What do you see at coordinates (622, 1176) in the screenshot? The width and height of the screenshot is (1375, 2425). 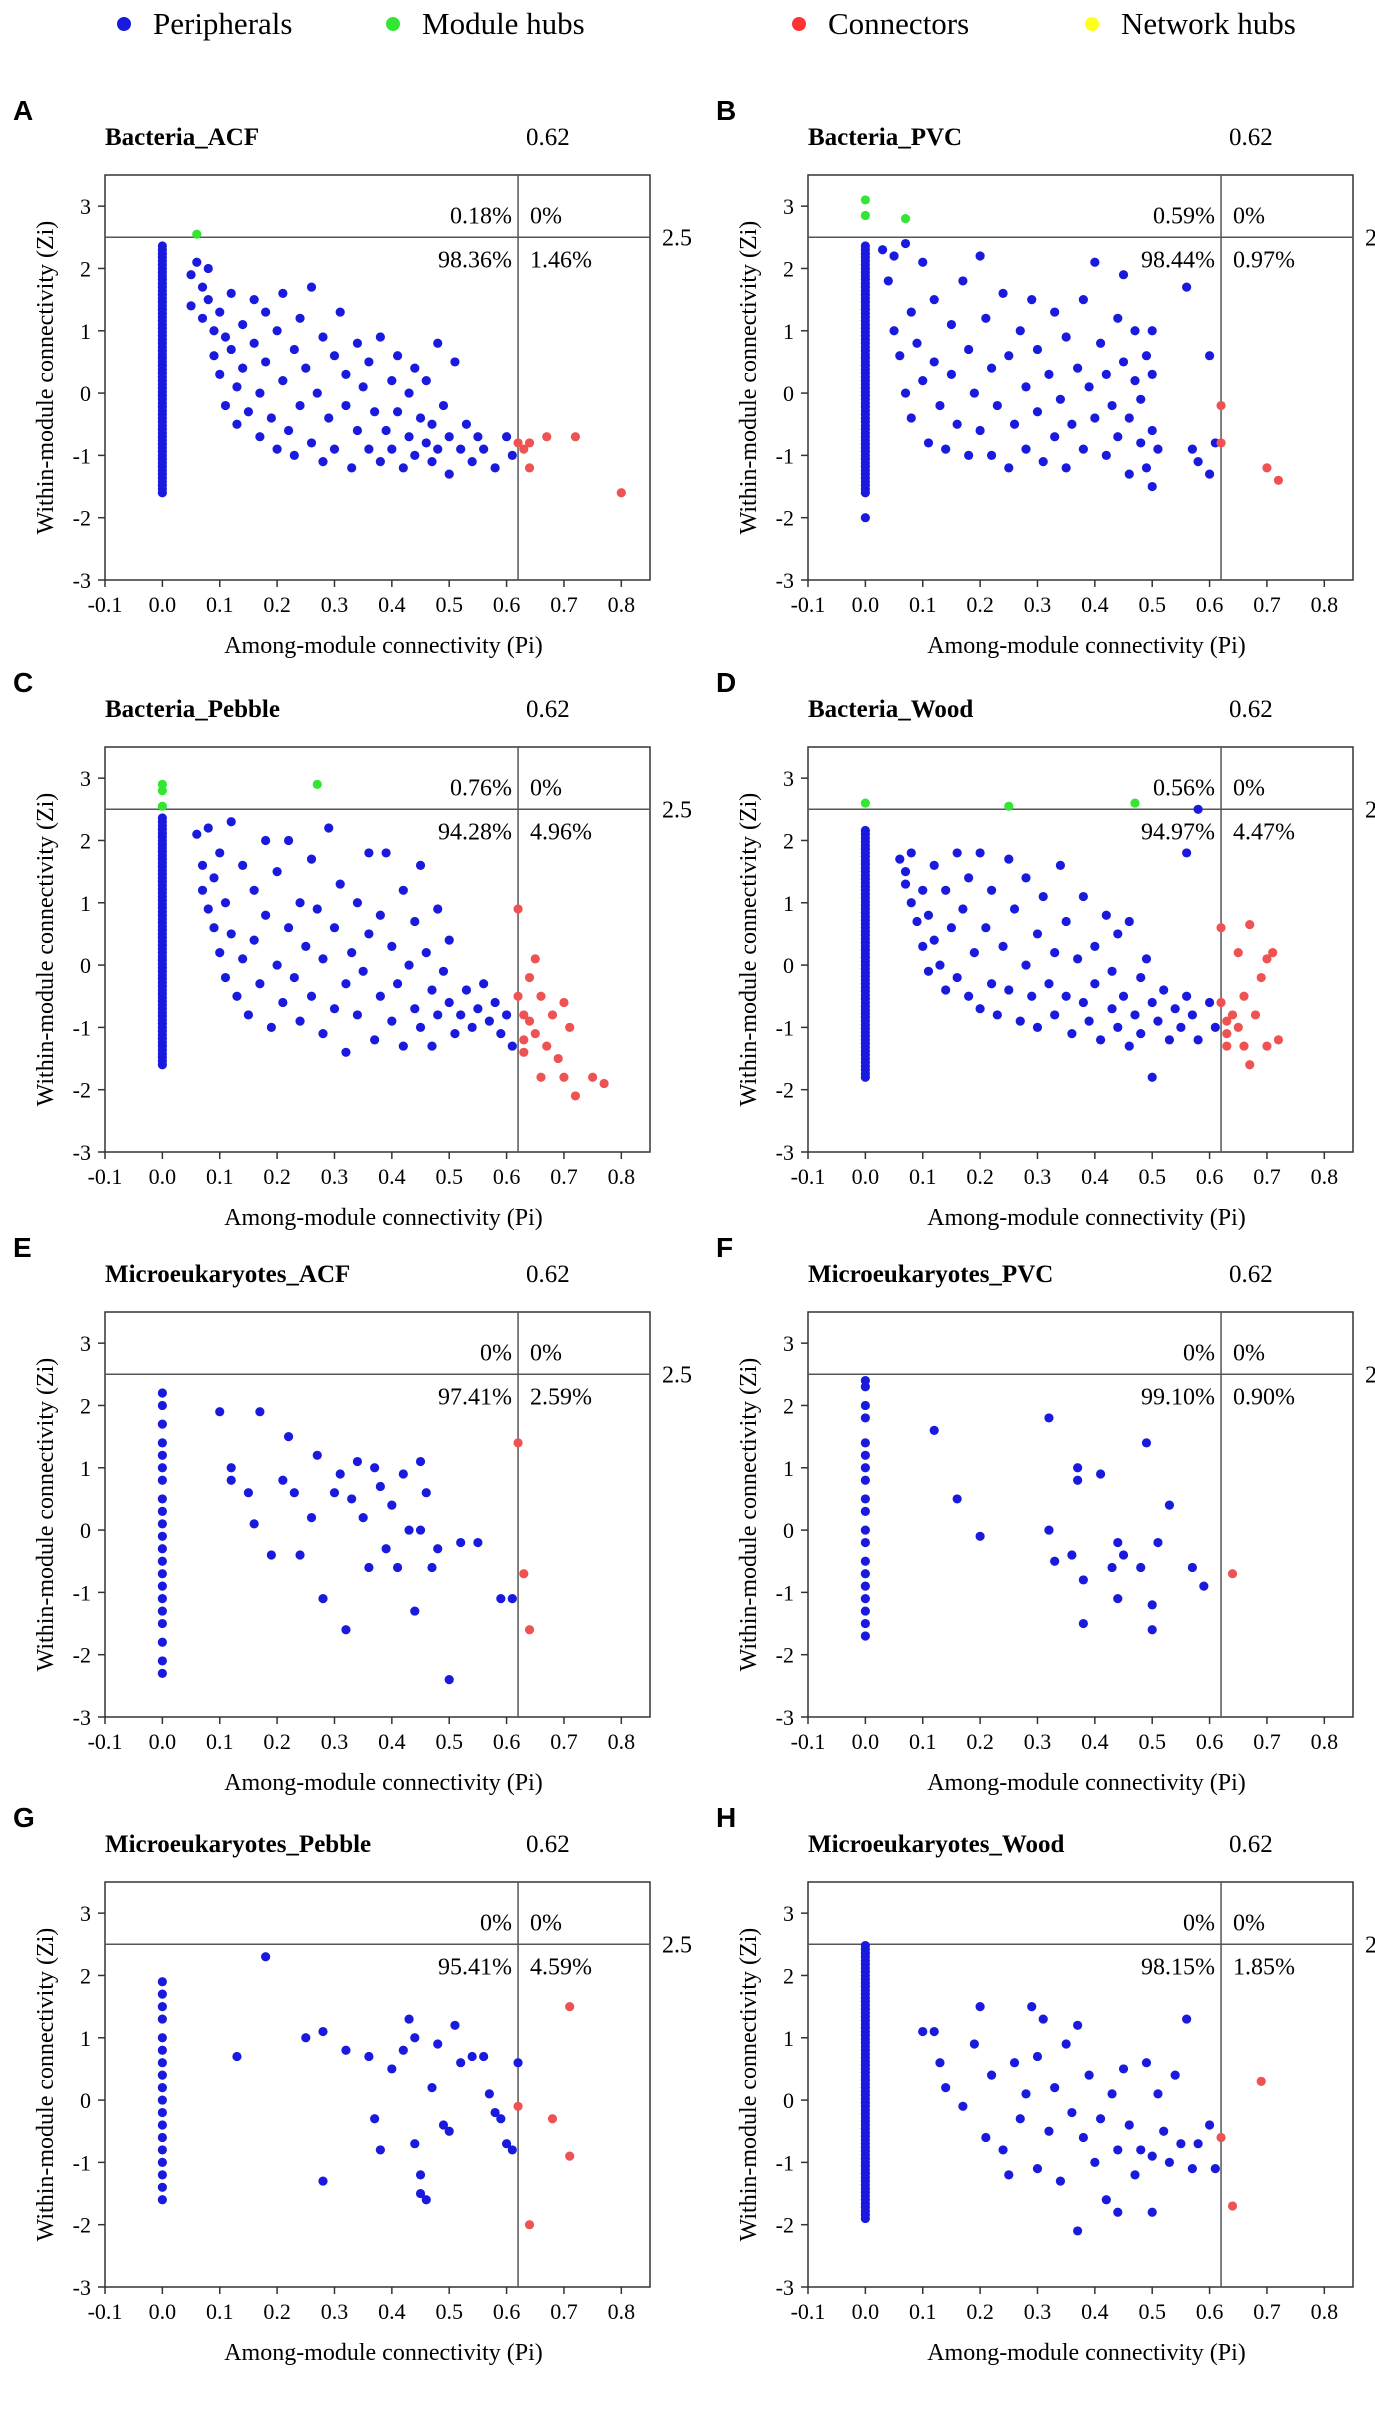 I see `x-tick-label: 0.8` at bounding box center [622, 1176].